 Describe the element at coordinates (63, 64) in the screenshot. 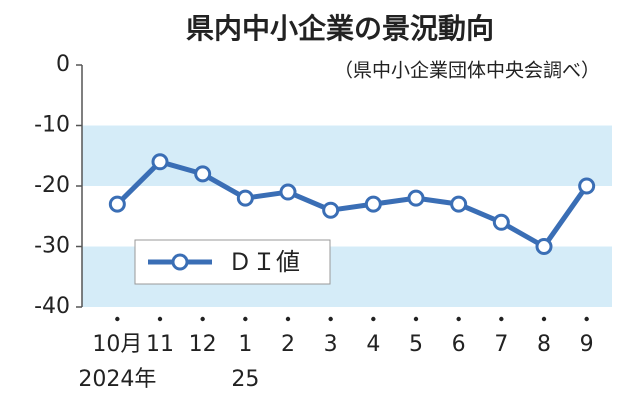

I see `y-tick-label: 0` at that location.